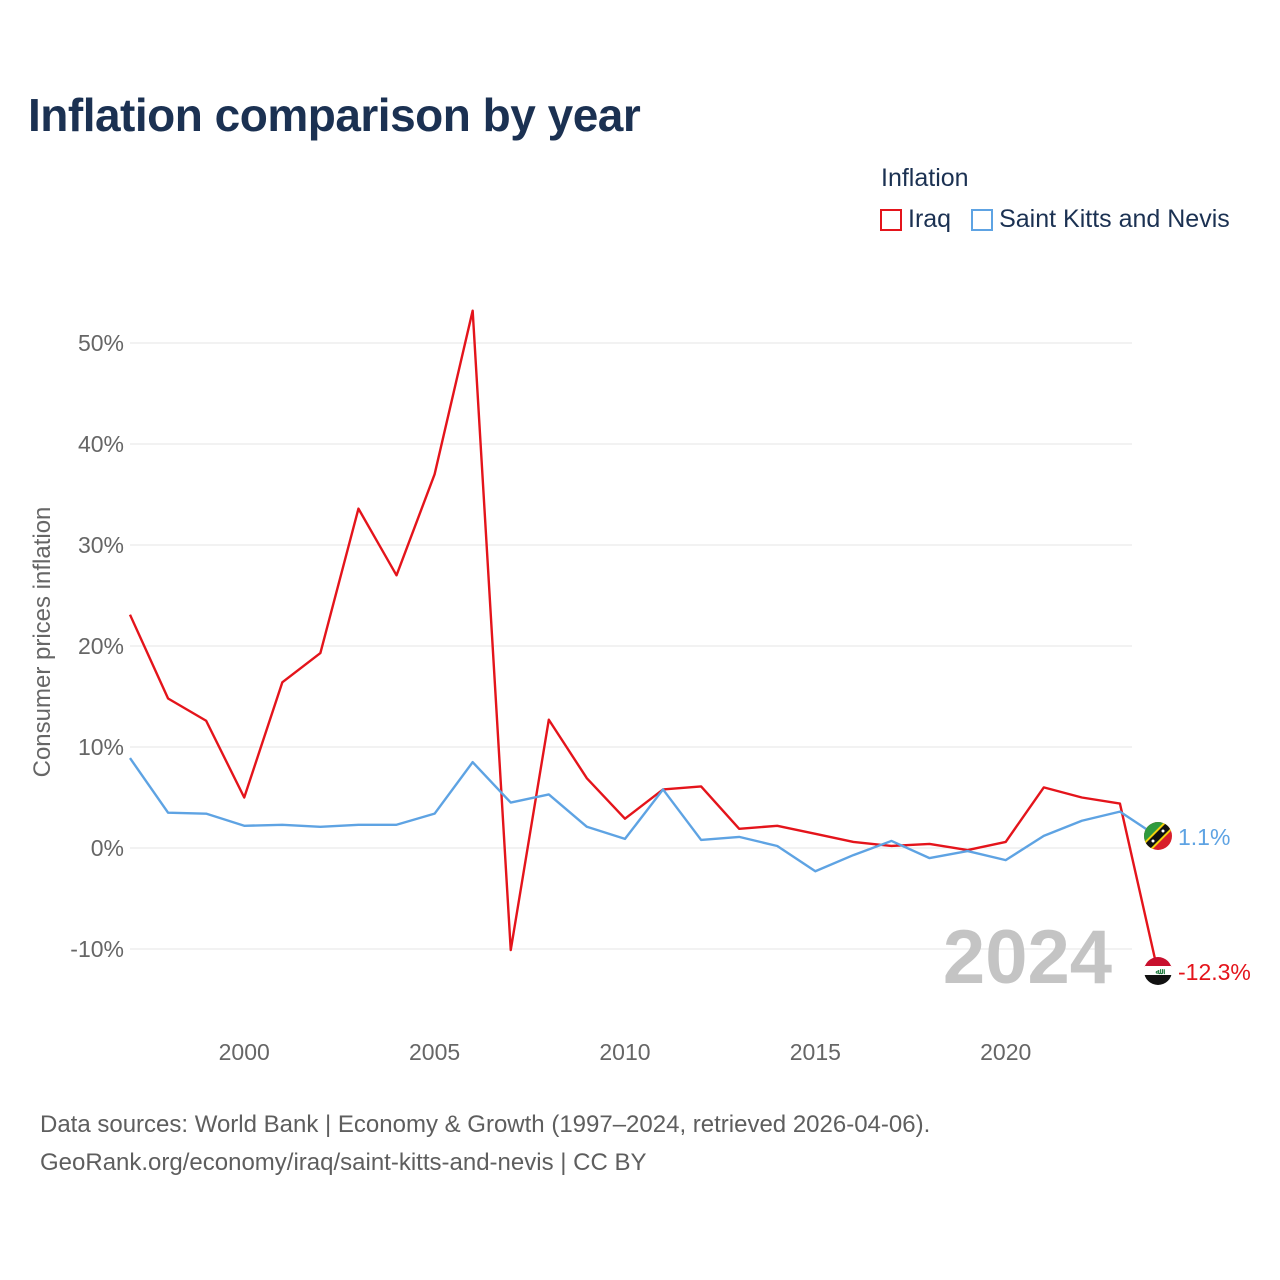 Image resolution: width=1280 pixels, height=1280 pixels. I want to click on series-line-saint-kitts-and-nevis, so click(644, 815).